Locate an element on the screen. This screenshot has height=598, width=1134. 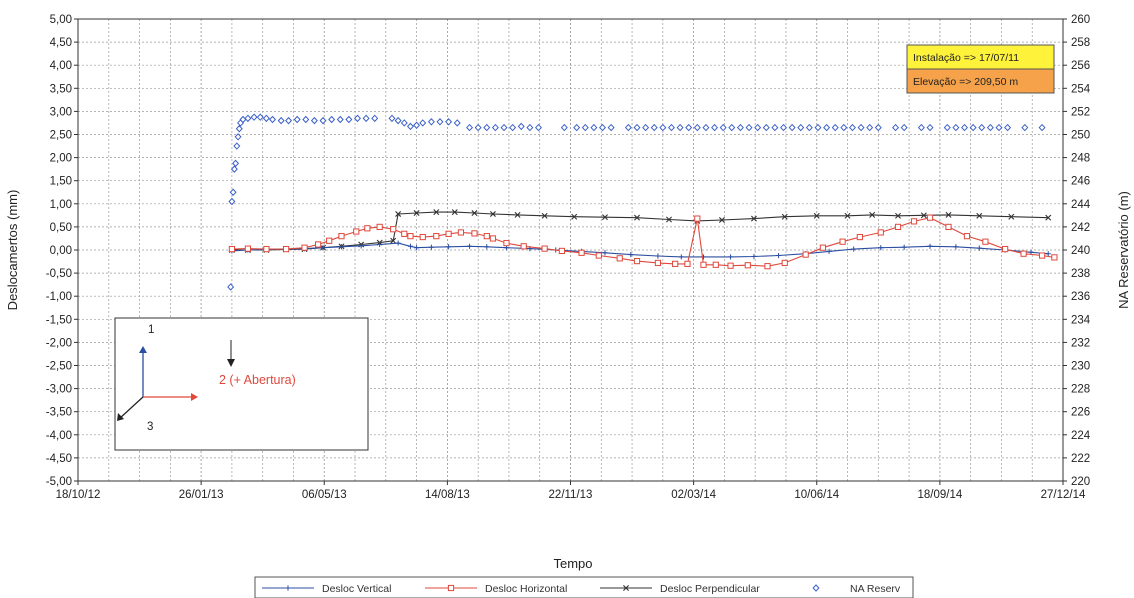
y-tick-label: -3,50 is located at coordinates (59, 413).